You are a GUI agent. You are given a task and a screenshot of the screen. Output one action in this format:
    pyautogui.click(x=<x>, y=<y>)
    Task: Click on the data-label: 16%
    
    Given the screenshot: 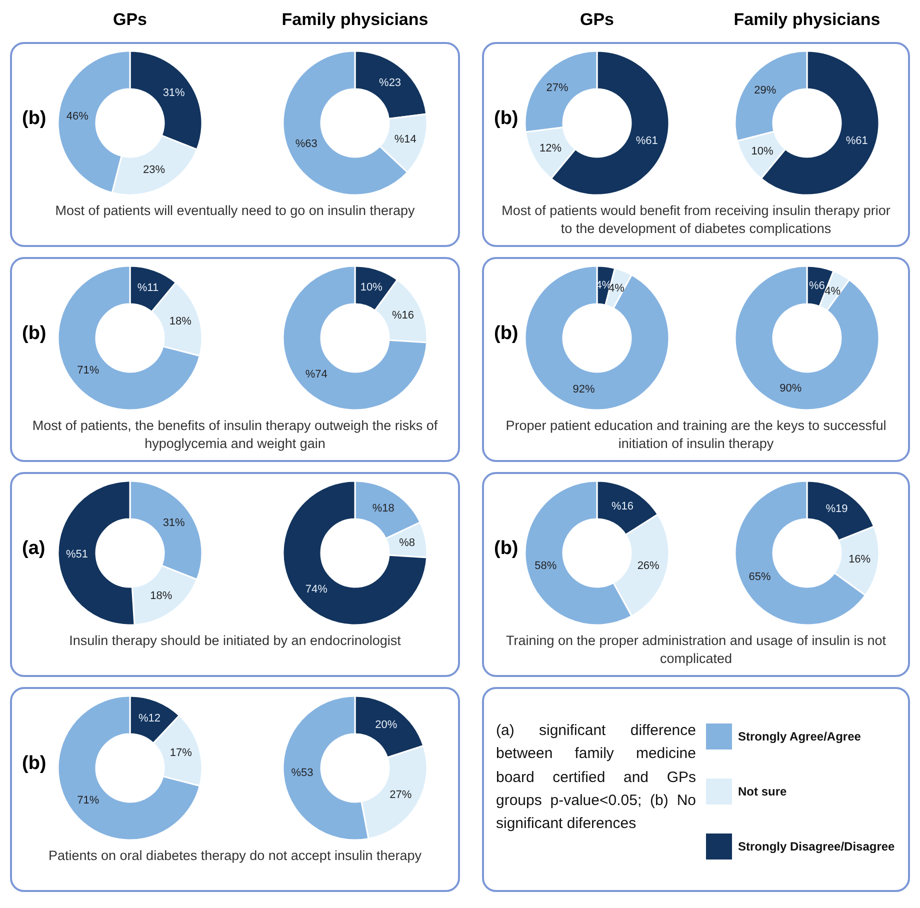 What is the action you would take?
    pyautogui.click(x=859, y=560)
    